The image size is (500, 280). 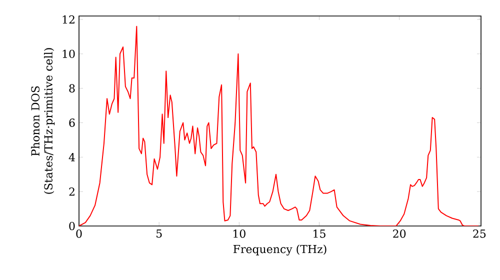 What do you see at coordinates (72, 88) in the screenshot?
I see `y-tick-label: 8` at bounding box center [72, 88].